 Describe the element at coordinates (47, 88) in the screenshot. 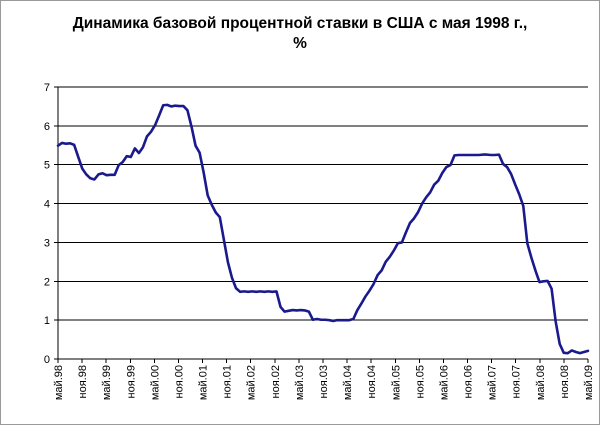

I see `y-tick-label: 7` at that location.